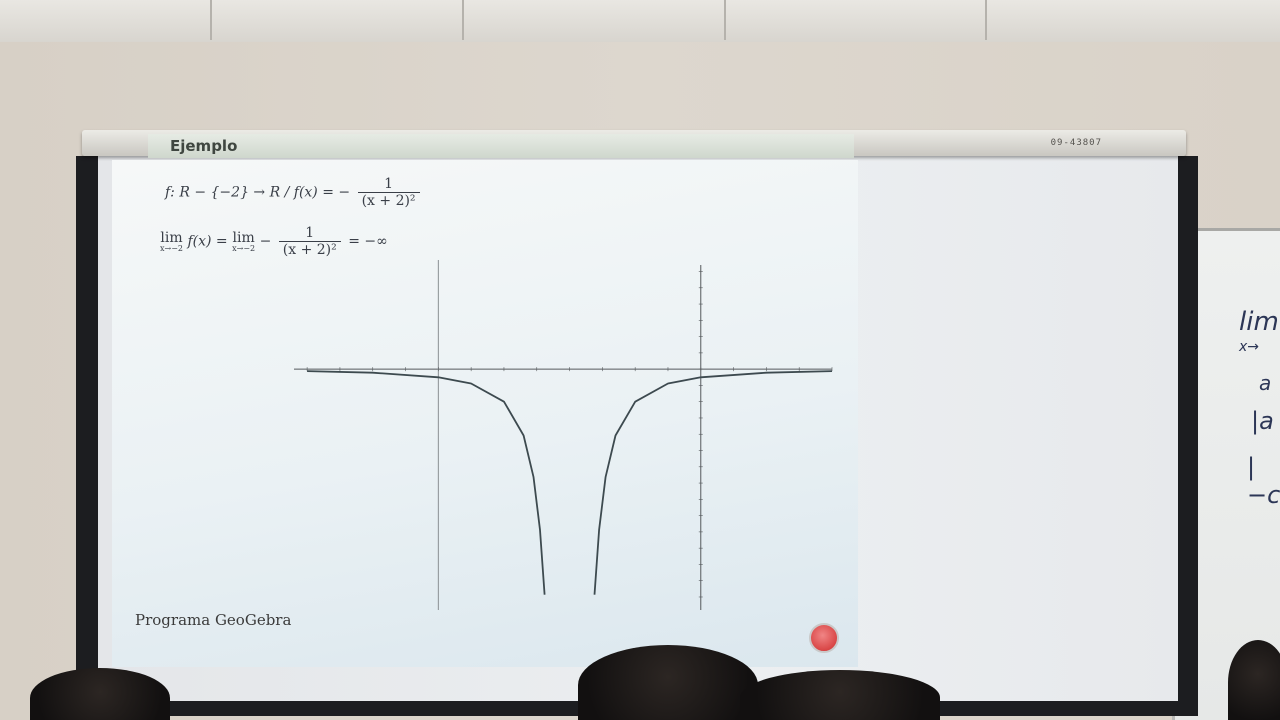  I want to click on slide-title: Ejemplo, so click(204, 146).